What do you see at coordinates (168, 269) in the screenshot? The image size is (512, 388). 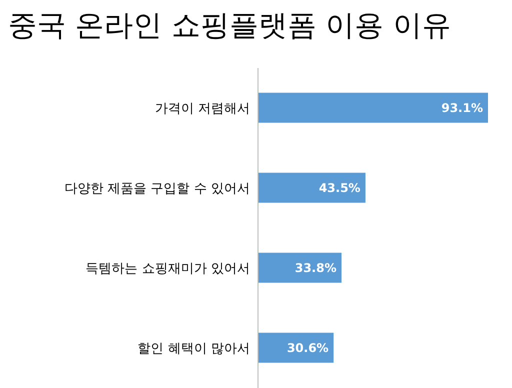 I see `y-tick-label: 득템하는 쇼핑재미가 있어서` at bounding box center [168, 269].